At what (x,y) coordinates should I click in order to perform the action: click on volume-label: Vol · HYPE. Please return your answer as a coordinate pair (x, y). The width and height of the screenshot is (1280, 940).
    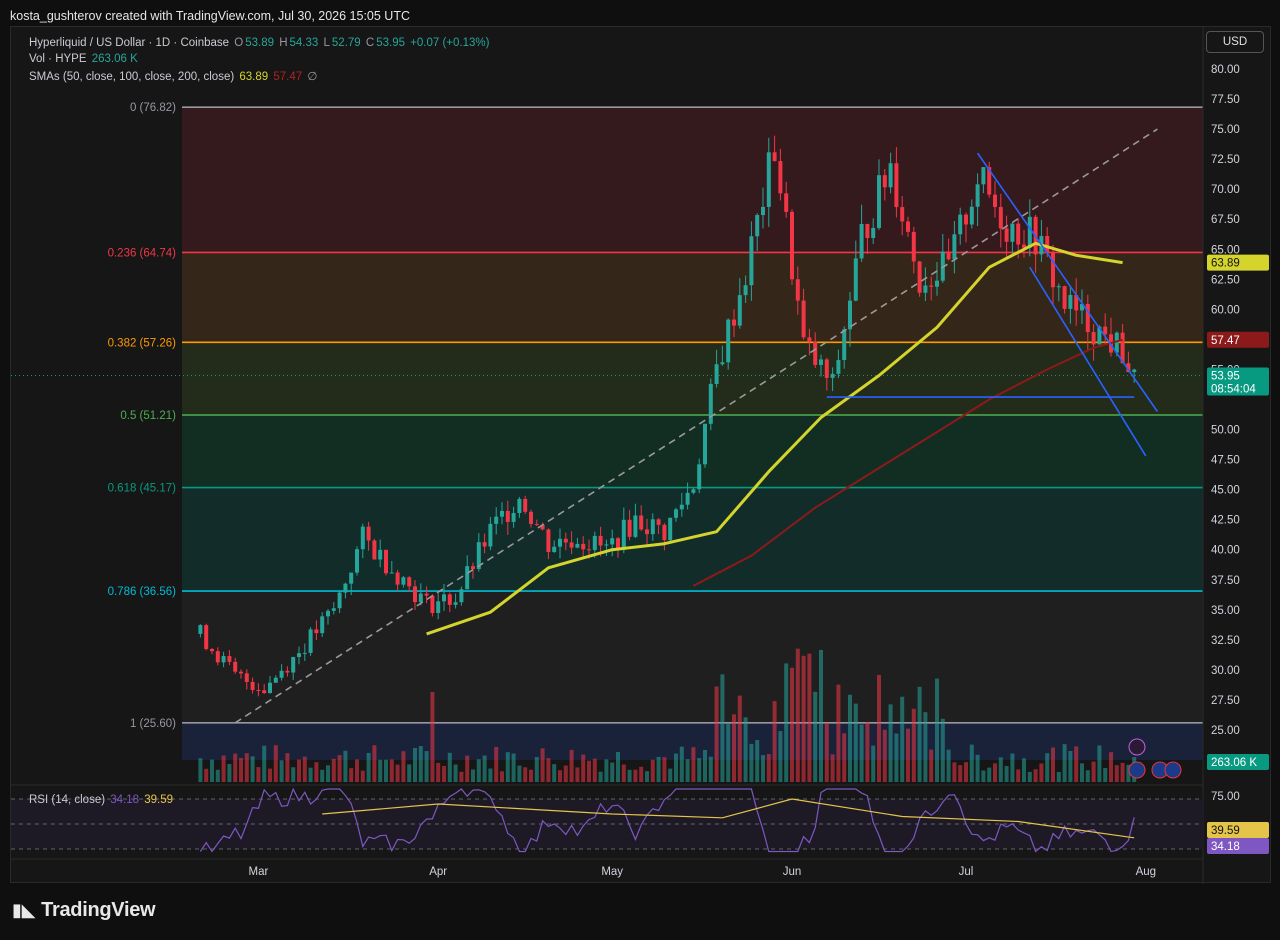
    Looking at the image, I should click on (58, 59).